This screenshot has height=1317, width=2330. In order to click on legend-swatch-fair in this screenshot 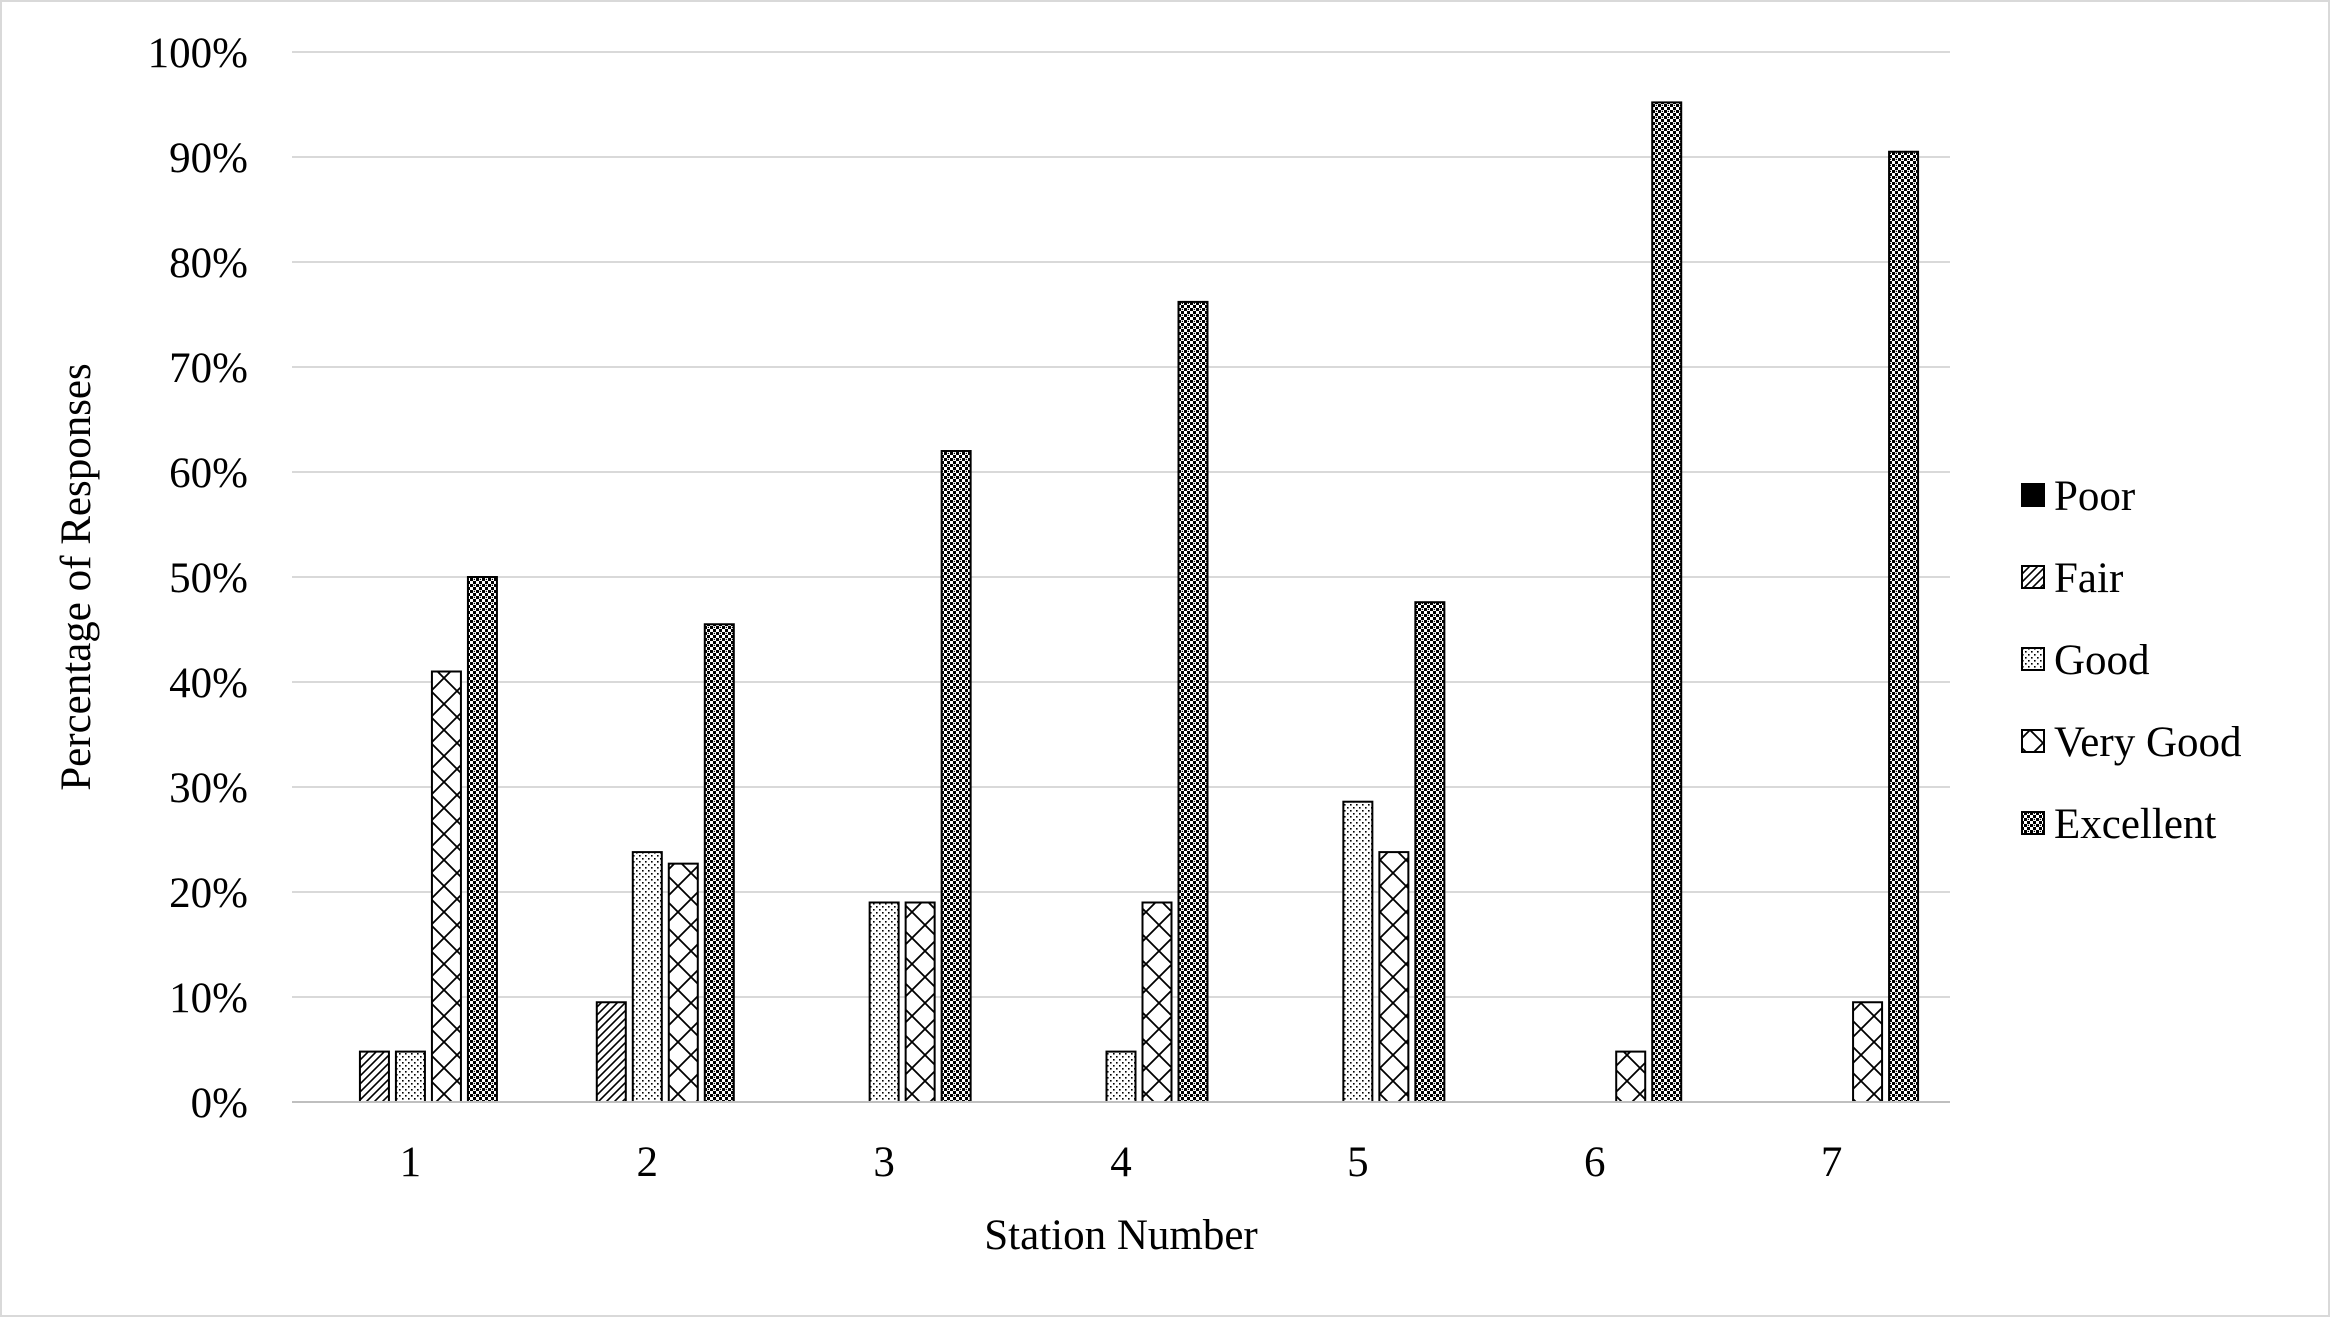, I will do `click(2033, 577)`.